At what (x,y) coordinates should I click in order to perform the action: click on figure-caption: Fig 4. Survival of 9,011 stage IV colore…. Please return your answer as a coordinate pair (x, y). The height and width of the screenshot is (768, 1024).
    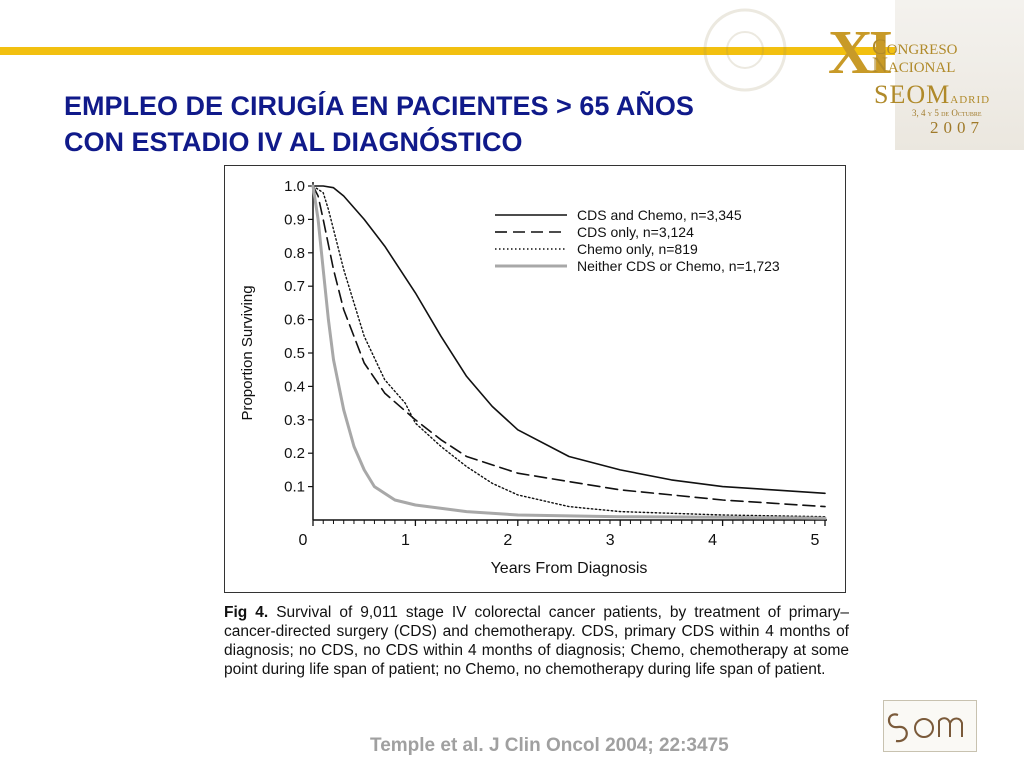
    Looking at the image, I should click on (536, 641).